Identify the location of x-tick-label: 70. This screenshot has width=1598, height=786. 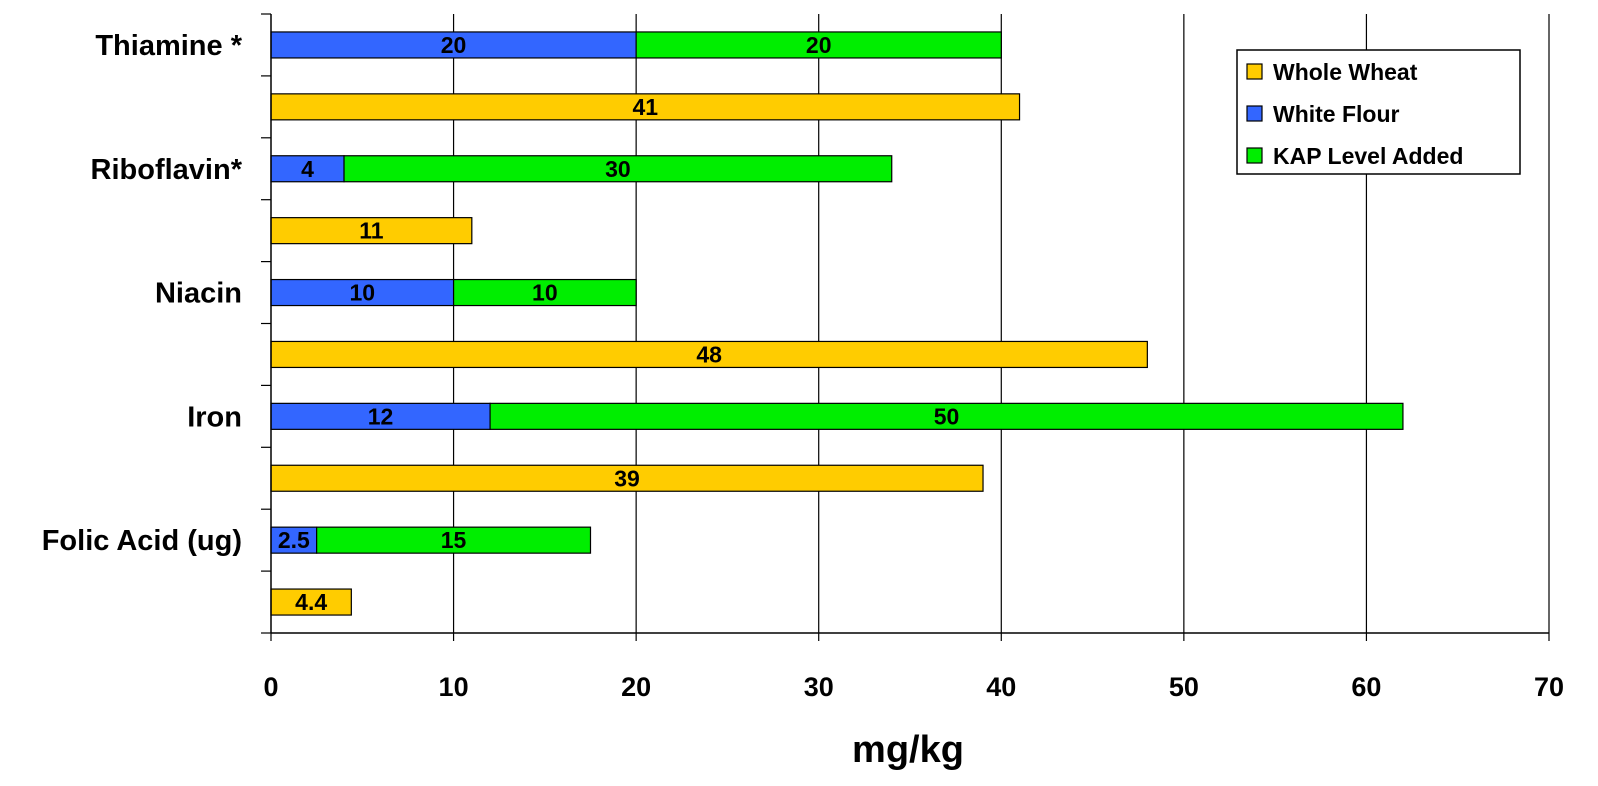
(1549, 687).